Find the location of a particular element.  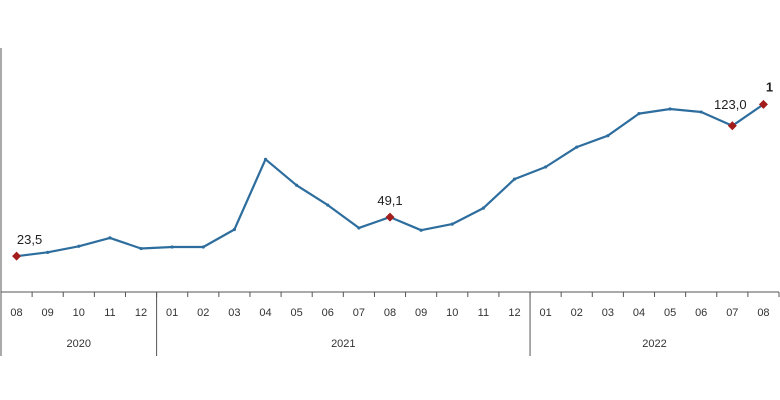

year-separators is located at coordinates (343, 324).